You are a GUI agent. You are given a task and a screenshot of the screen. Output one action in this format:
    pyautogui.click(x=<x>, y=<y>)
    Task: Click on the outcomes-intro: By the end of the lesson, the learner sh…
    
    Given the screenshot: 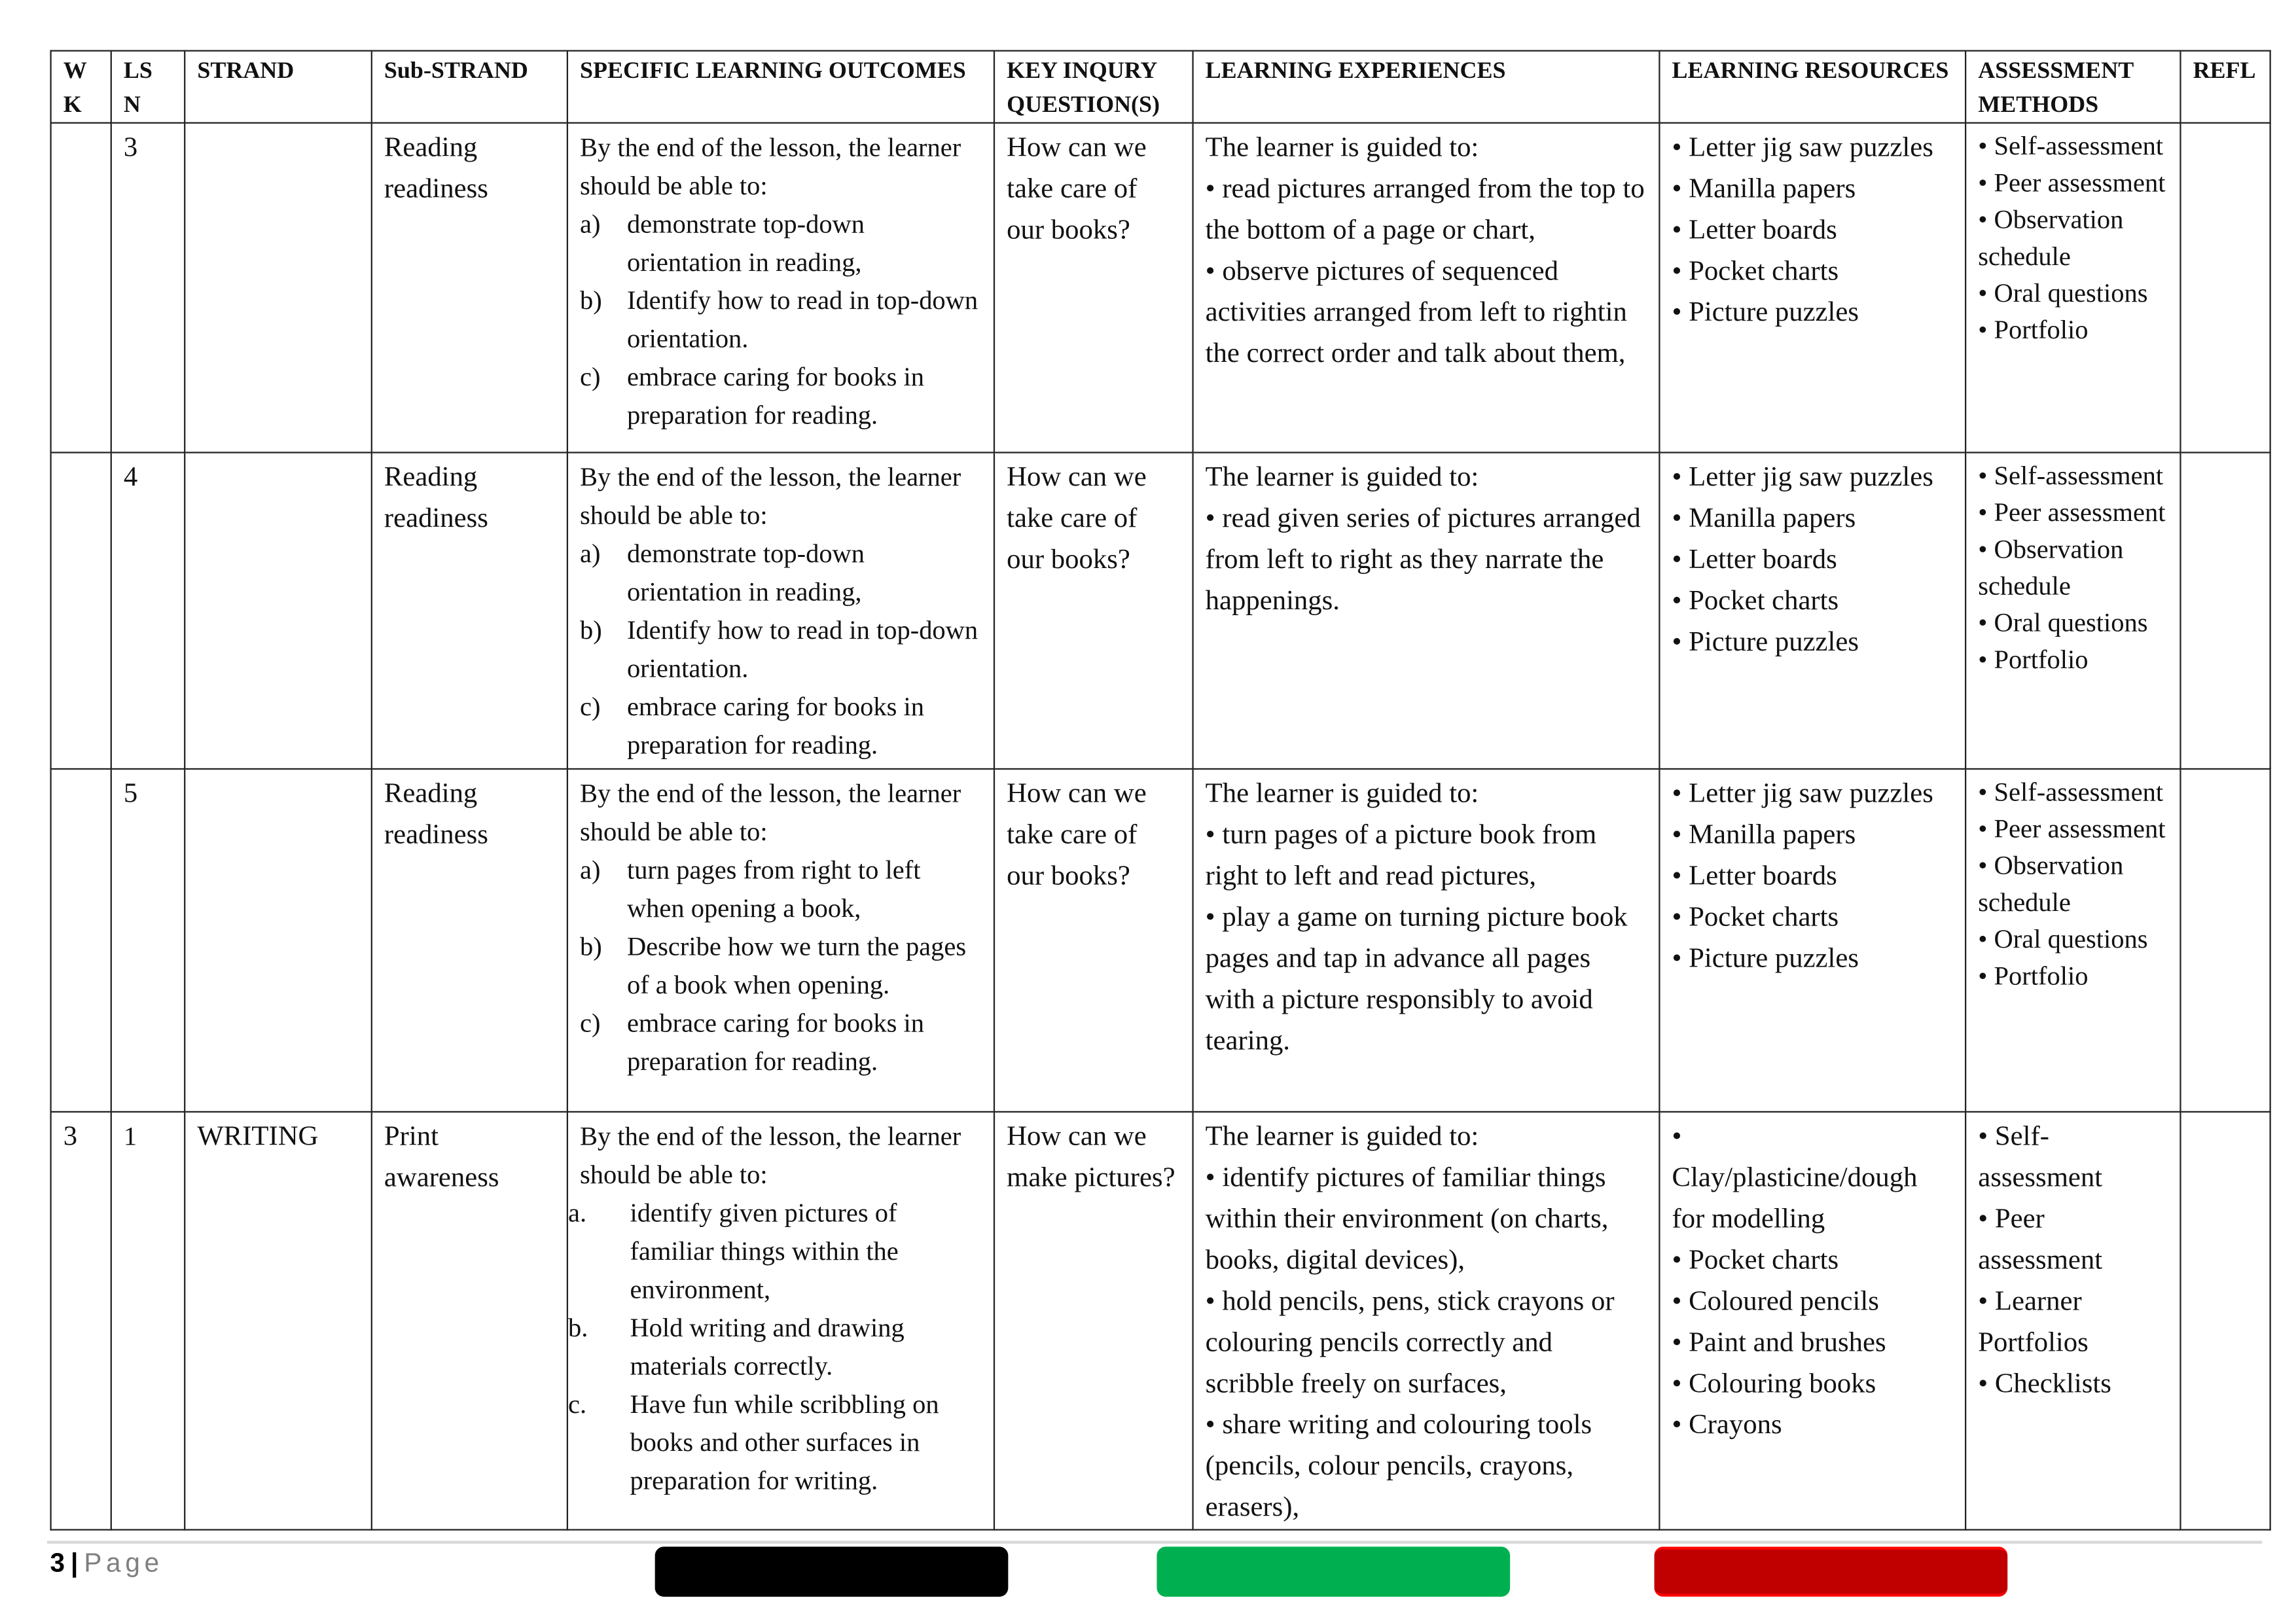 What is the action you would take?
    pyautogui.click(x=770, y=166)
    